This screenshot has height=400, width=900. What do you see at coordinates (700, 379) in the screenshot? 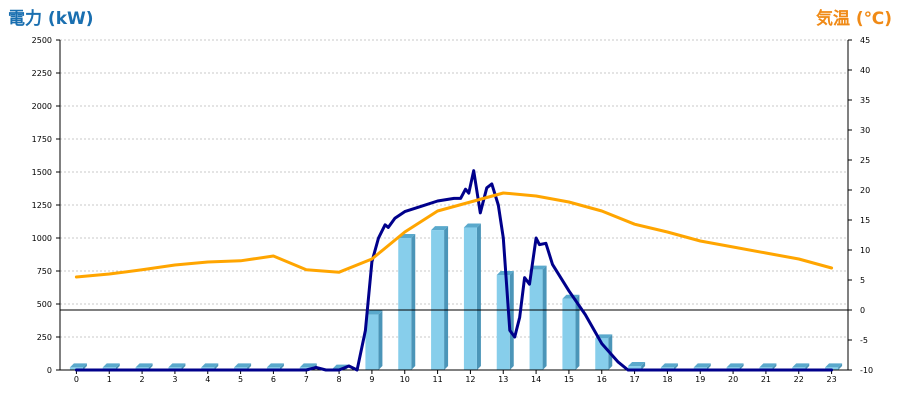
I see `x-tick-label: 19` at bounding box center [700, 379].